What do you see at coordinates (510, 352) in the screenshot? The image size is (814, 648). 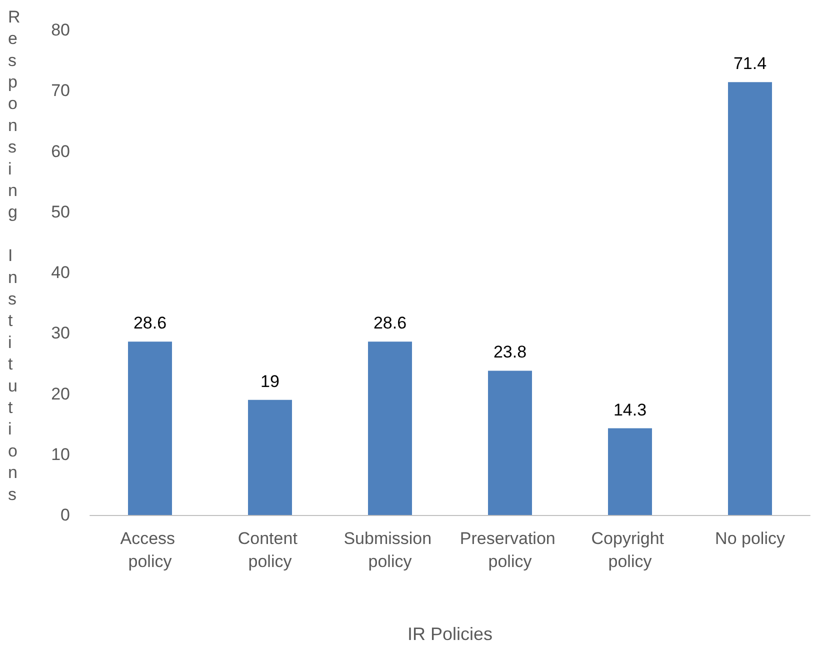 I see `data-label: 23.8` at bounding box center [510, 352].